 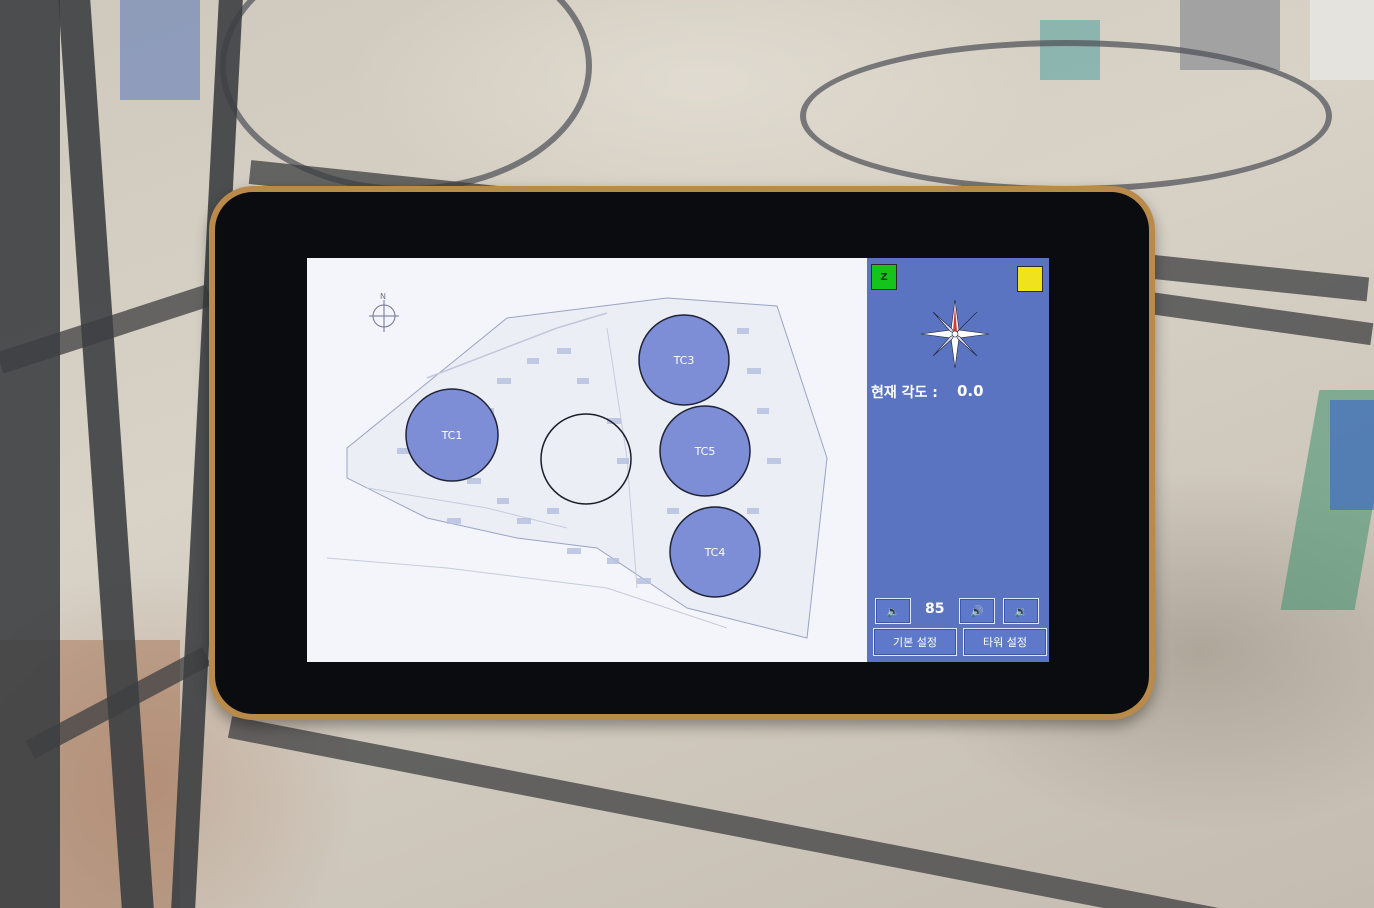 I want to click on selected-crane-outline, so click(x=586, y=459).